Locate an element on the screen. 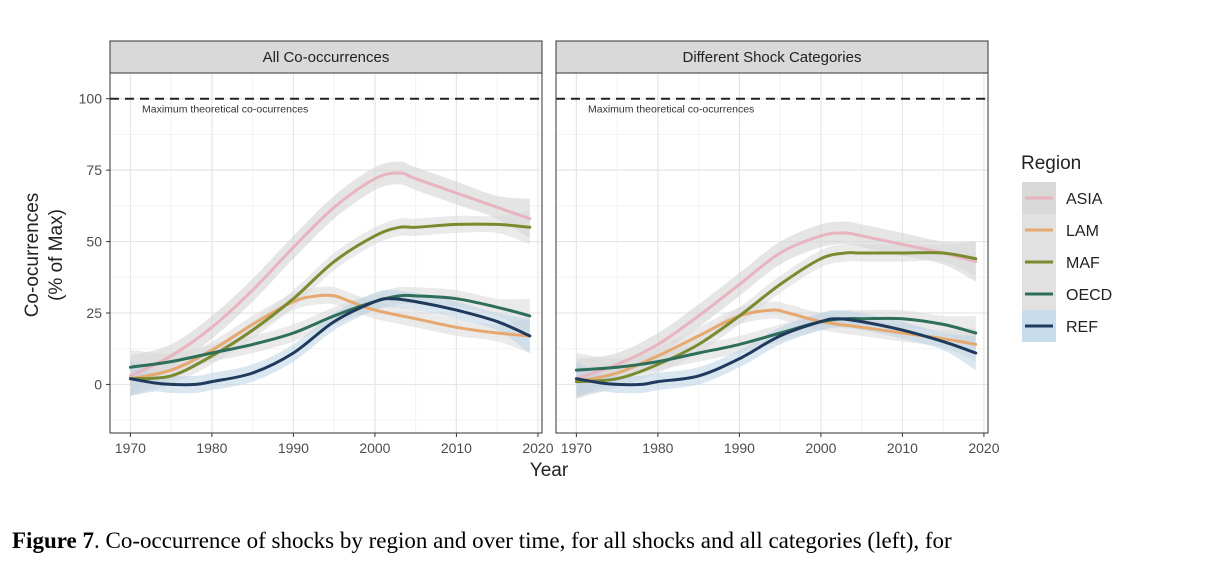 The width and height of the screenshot is (1207, 579). legend-label: MAF is located at coordinates (1083, 263).